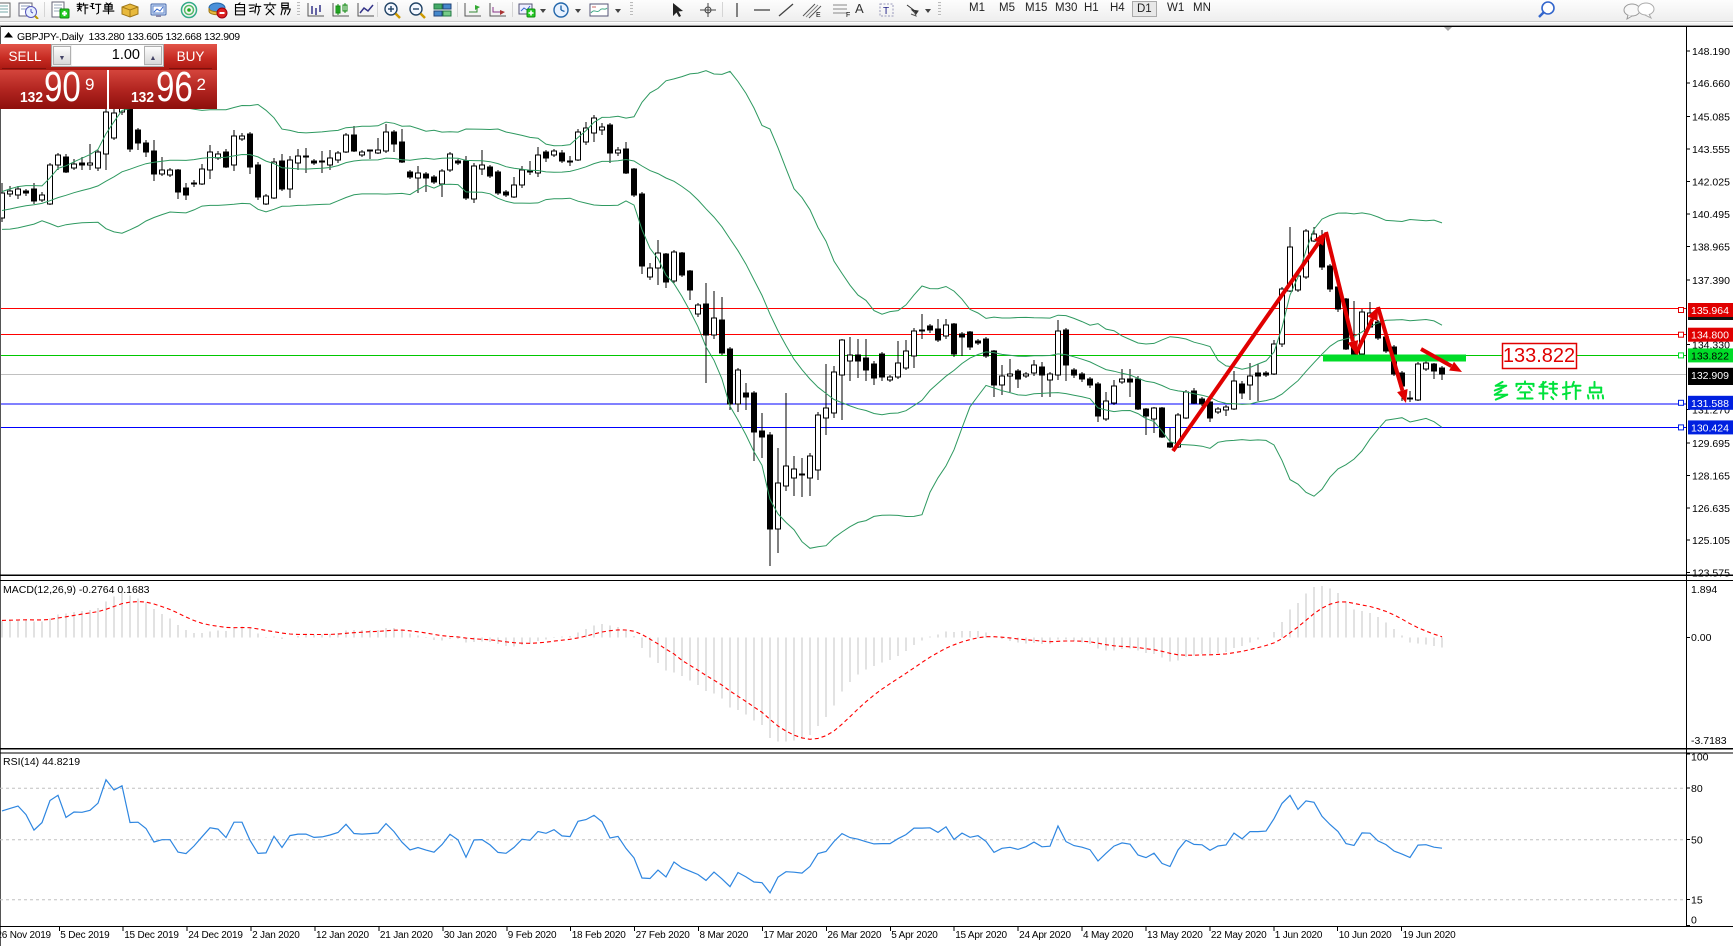  What do you see at coordinates (1711, 150) in the screenshot?
I see `svg-text: 143.555` at bounding box center [1711, 150].